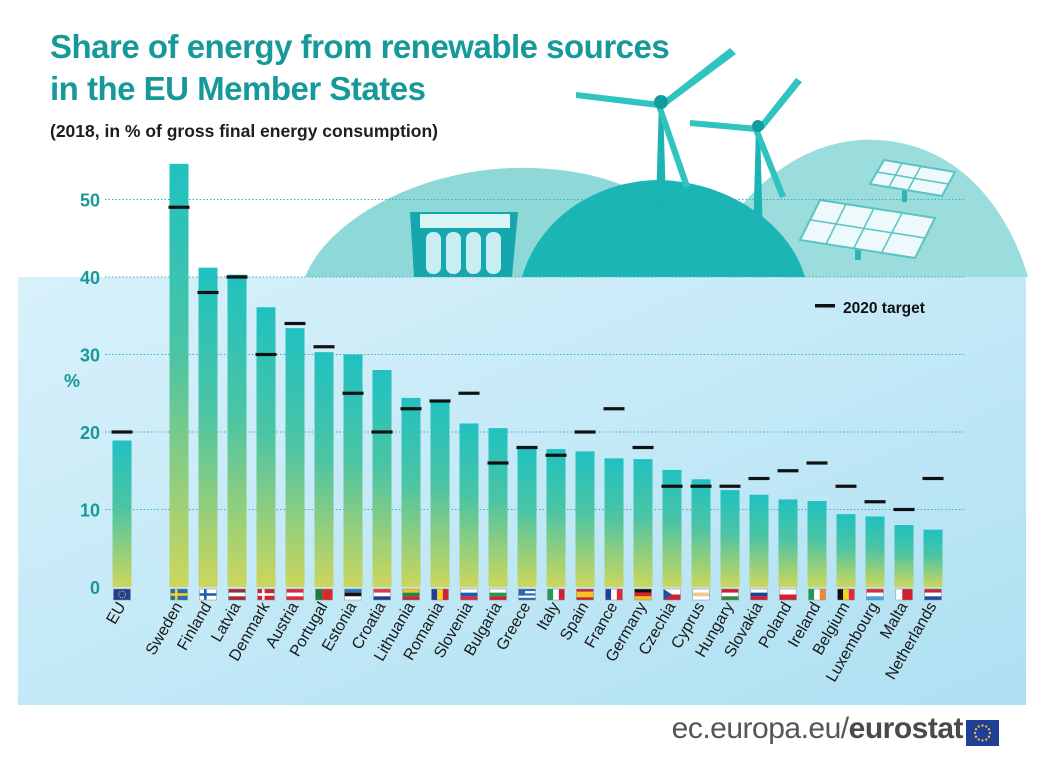  Describe the element at coordinates (90, 511) in the screenshot. I see `y-tick-label: 10` at that location.